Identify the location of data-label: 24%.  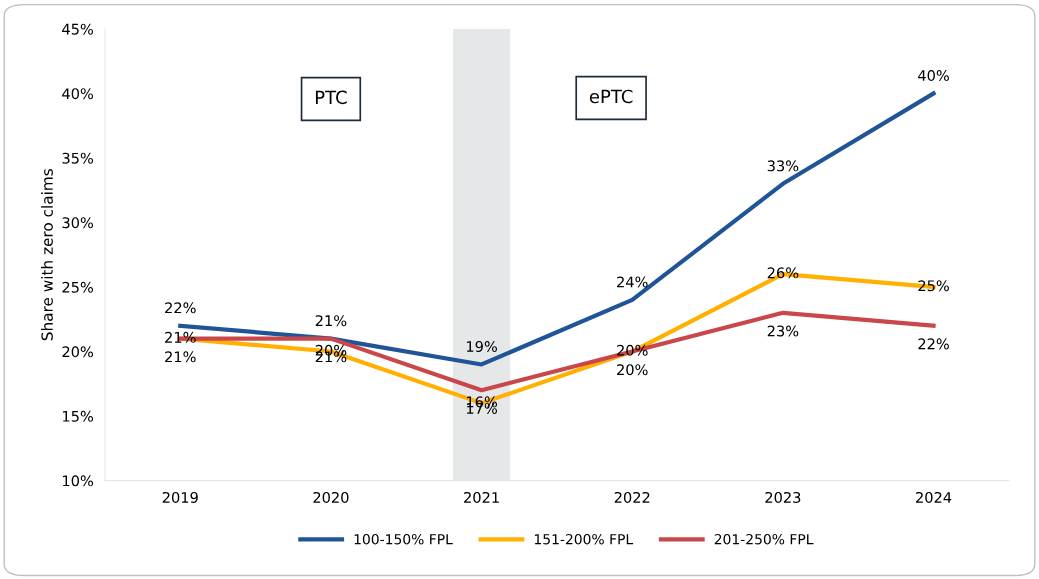
(632, 282).